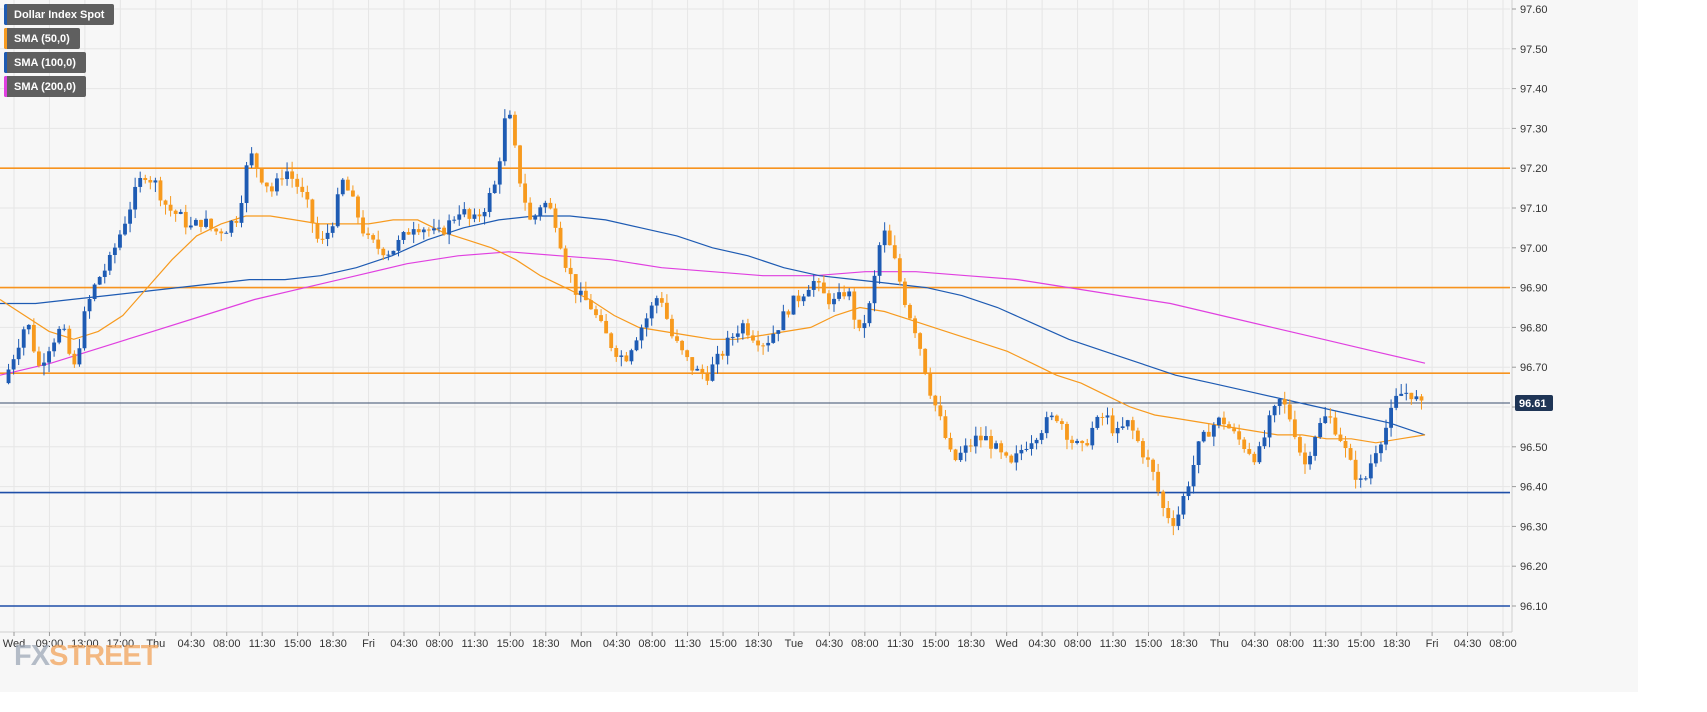 The width and height of the screenshot is (1707, 712). What do you see at coordinates (1219, 644) in the screenshot?
I see `x-tick-label: Thu` at bounding box center [1219, 644].